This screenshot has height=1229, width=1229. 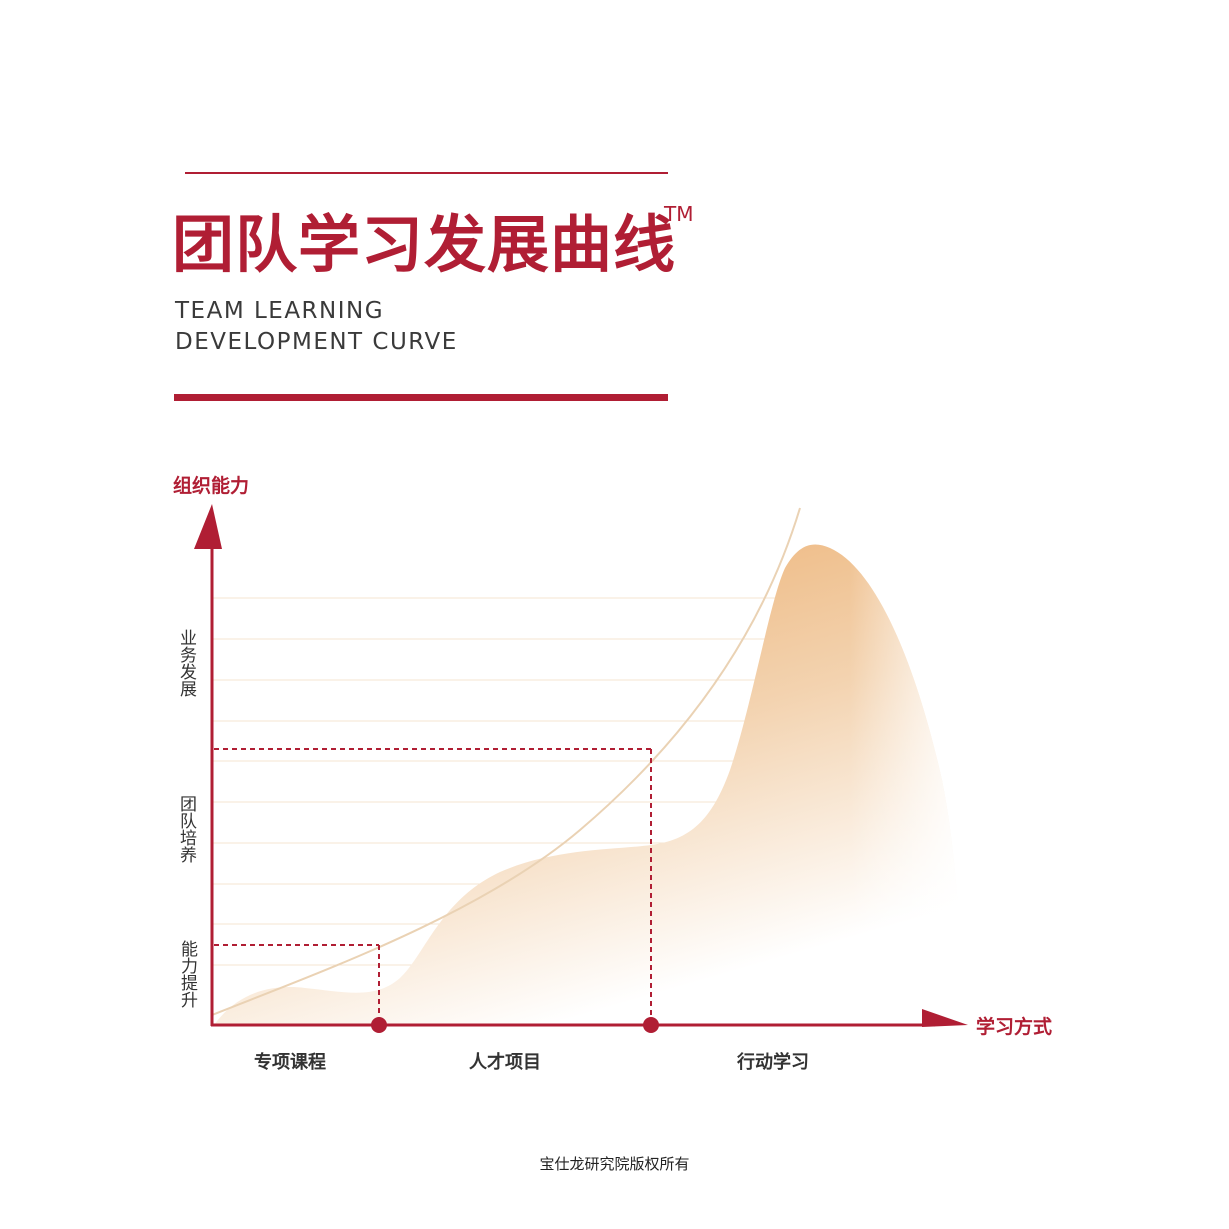 What do you see at coordinates (186, 829) in the screenshot?
I see `y-level-label-team: 团队培养` at bounding box center [186, 829].